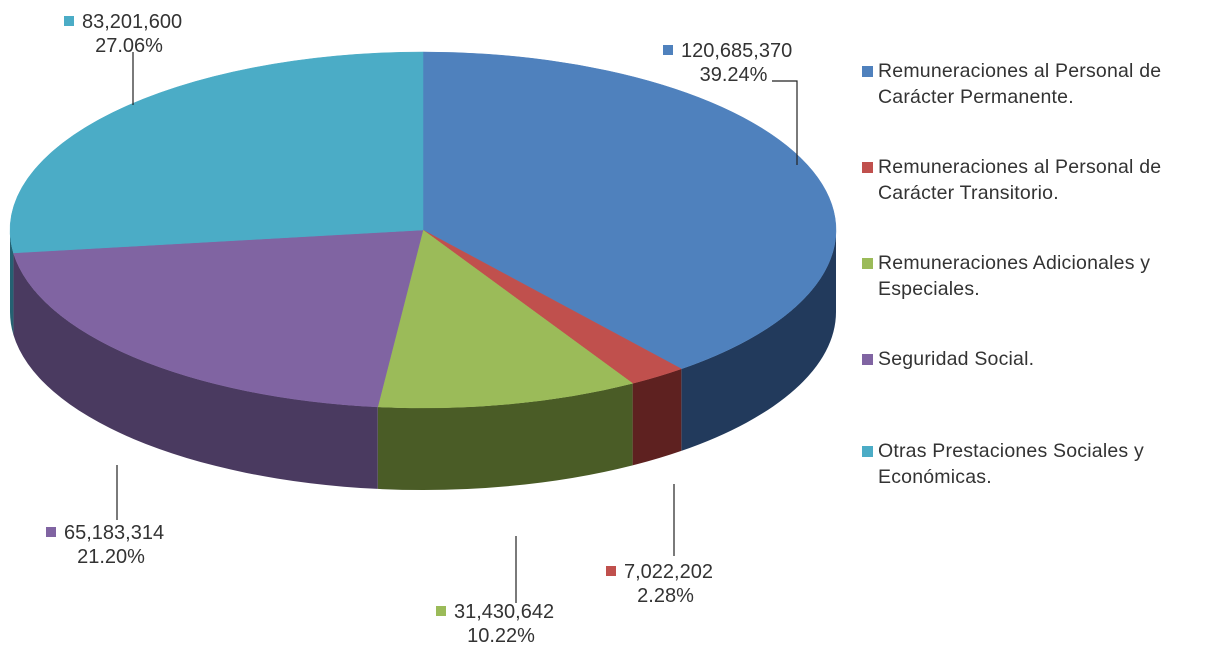 The width and height of the screenshot is (1205, 649). Describe the element at coordinates (956, 359) in the screenshot. I see `legend-label: Seguridad Social.` at that location.